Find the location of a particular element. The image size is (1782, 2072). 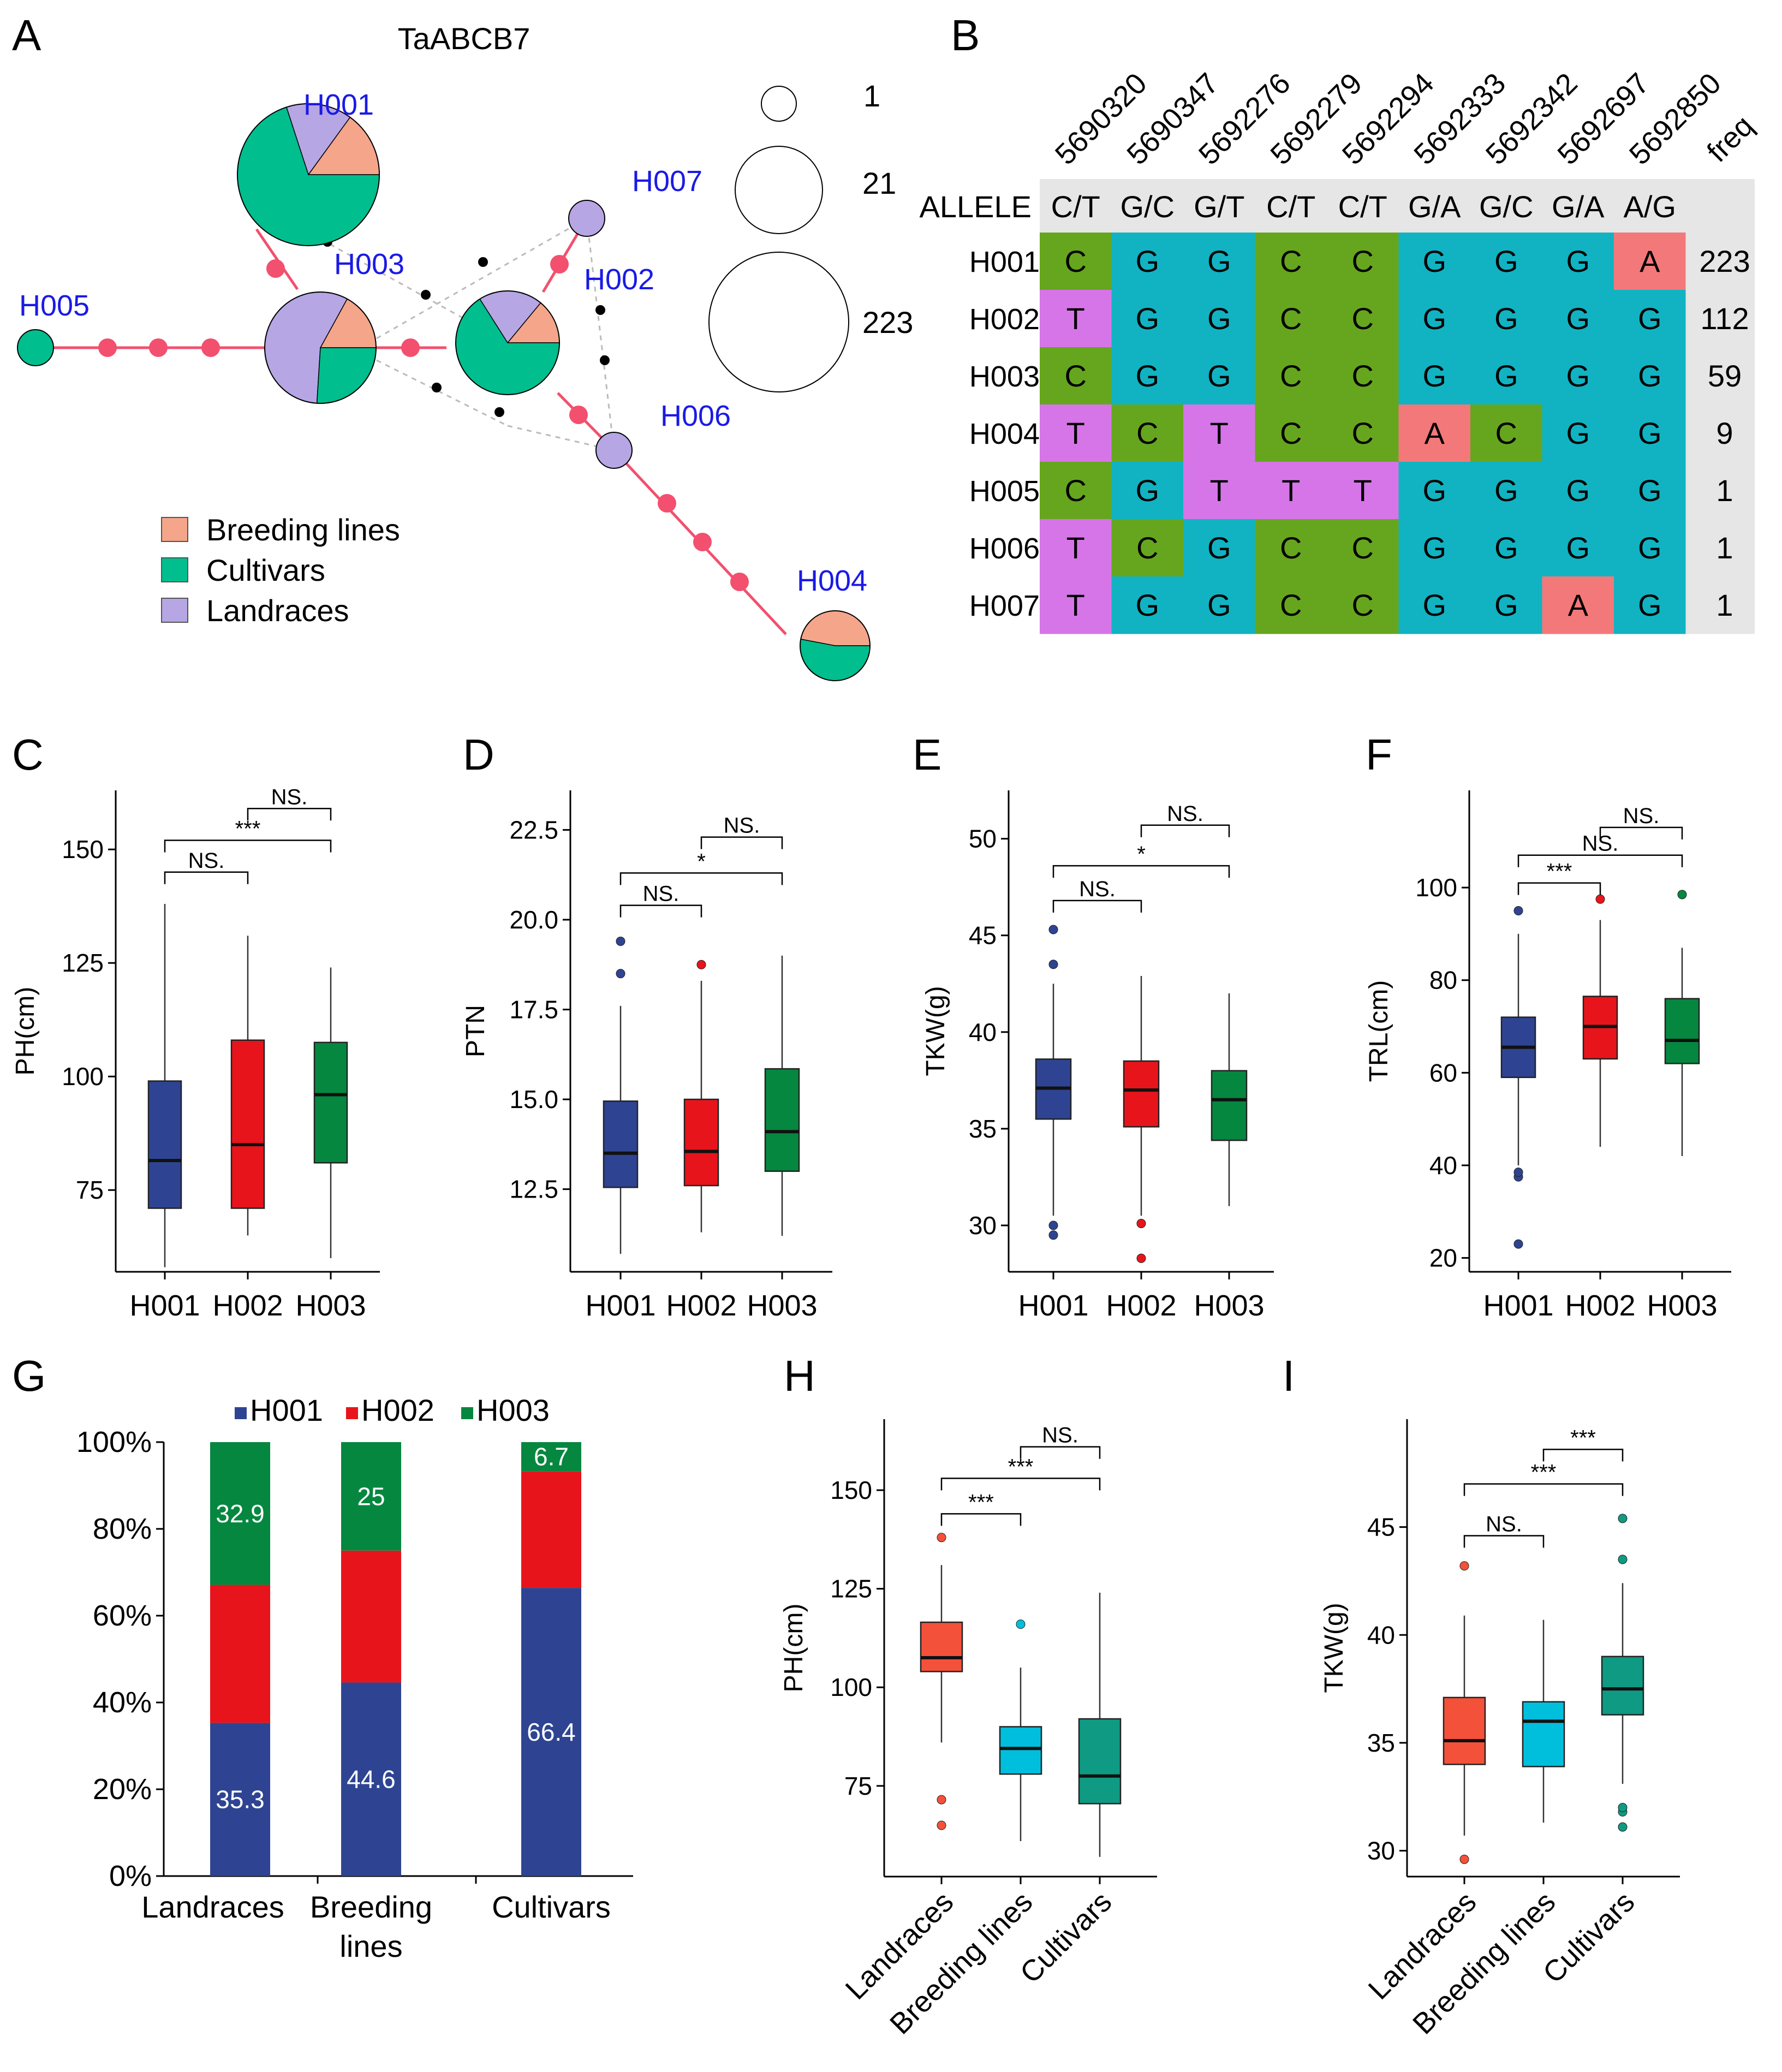

boxplot-tkw-by-haplotype: 30 35 40 45 50 TKW(g) H001 H002 H003 NS. * NS. is located at coordinates (1097, 1056).